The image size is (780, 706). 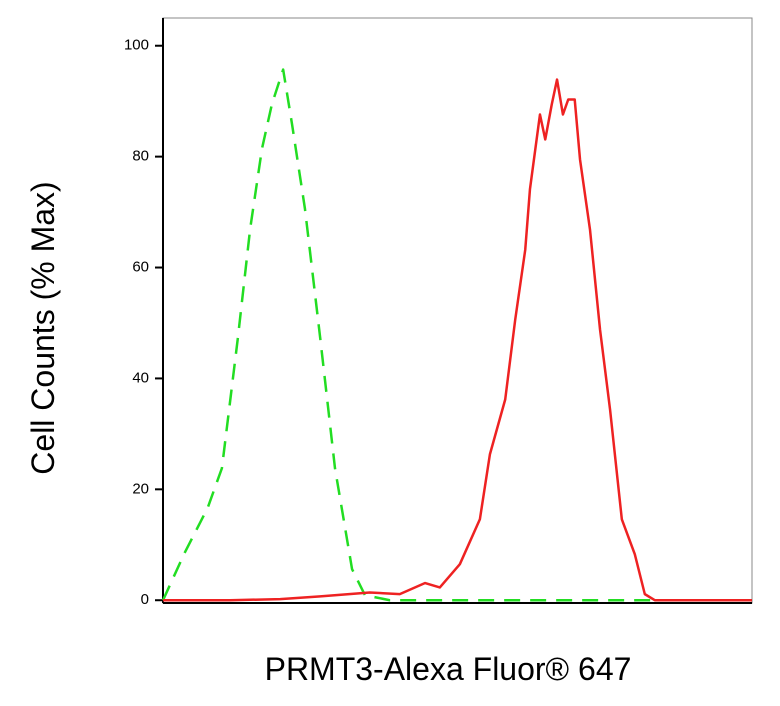 I want to click on y-tick-label: 20, so click(x=140, y=488).